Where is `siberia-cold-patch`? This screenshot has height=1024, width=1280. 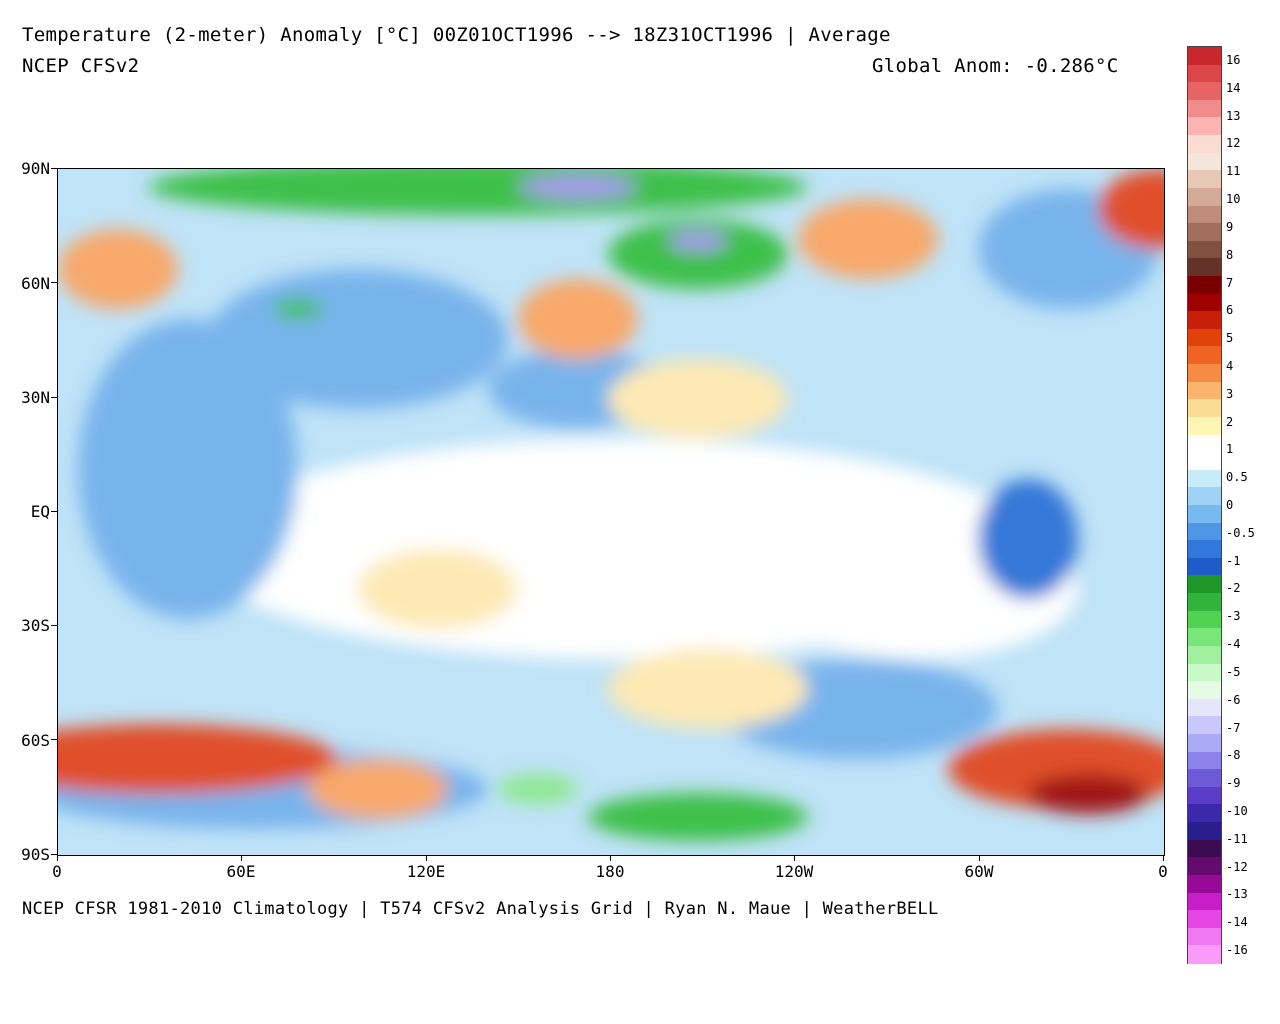 siberia-cold-patch is located at coordinates (298, 309).